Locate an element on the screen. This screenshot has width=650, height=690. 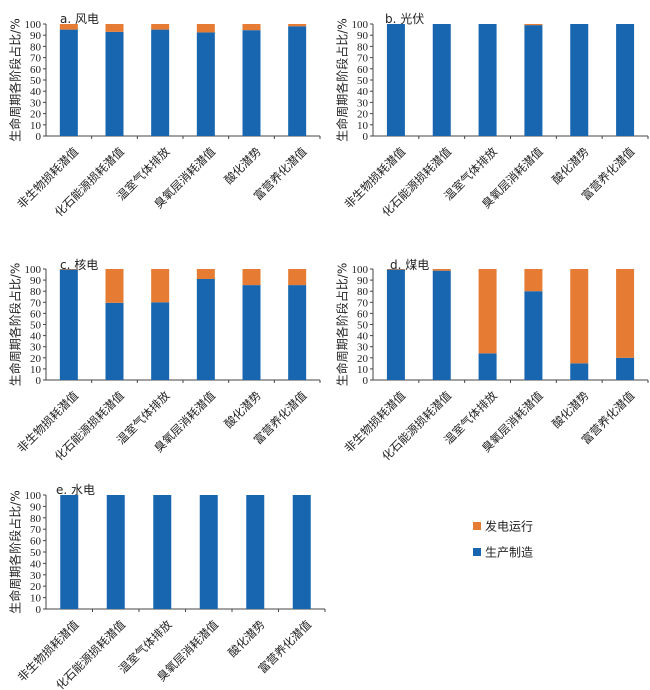
chart-title: b. 光伏 is located at coordinates (404, 19).